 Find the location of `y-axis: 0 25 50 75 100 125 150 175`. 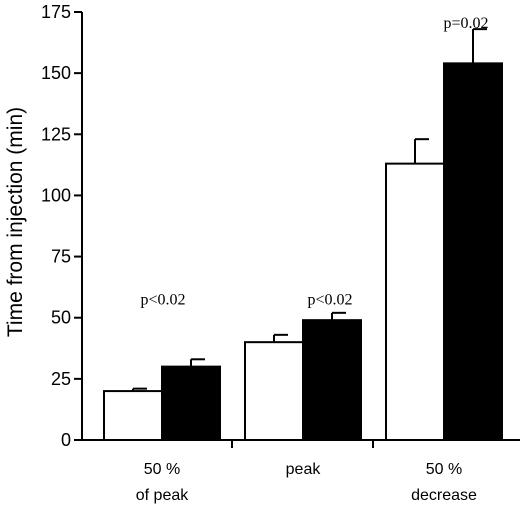

y-axis: 0 25 50 75 100 125 150 175 is located at coordinates (62, 226).